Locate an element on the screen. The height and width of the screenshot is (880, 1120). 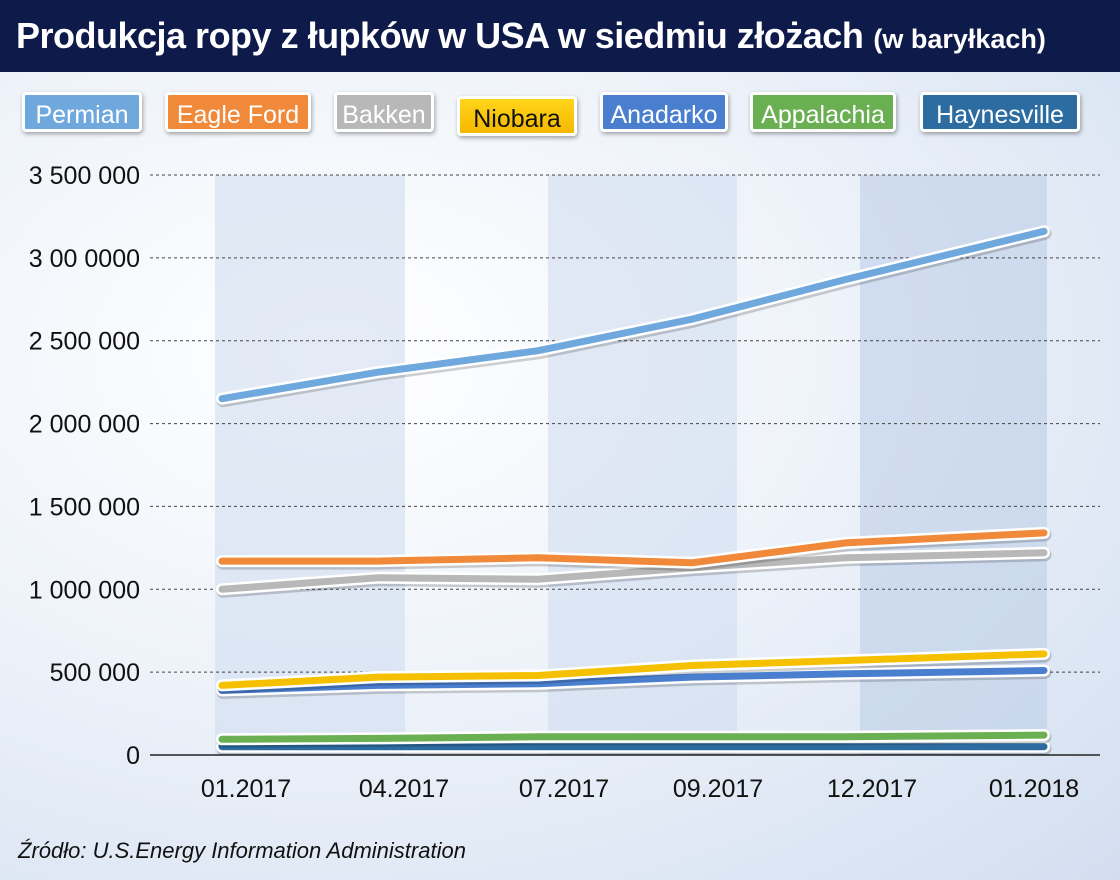
series-line-eagle-ford is located at coordinates (633, 548).